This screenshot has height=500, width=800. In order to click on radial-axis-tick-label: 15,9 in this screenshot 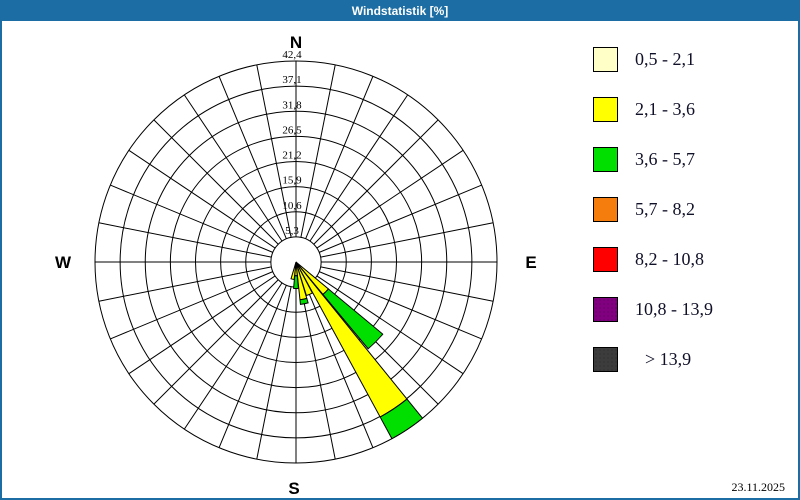, I will do `click(292, 181)`.